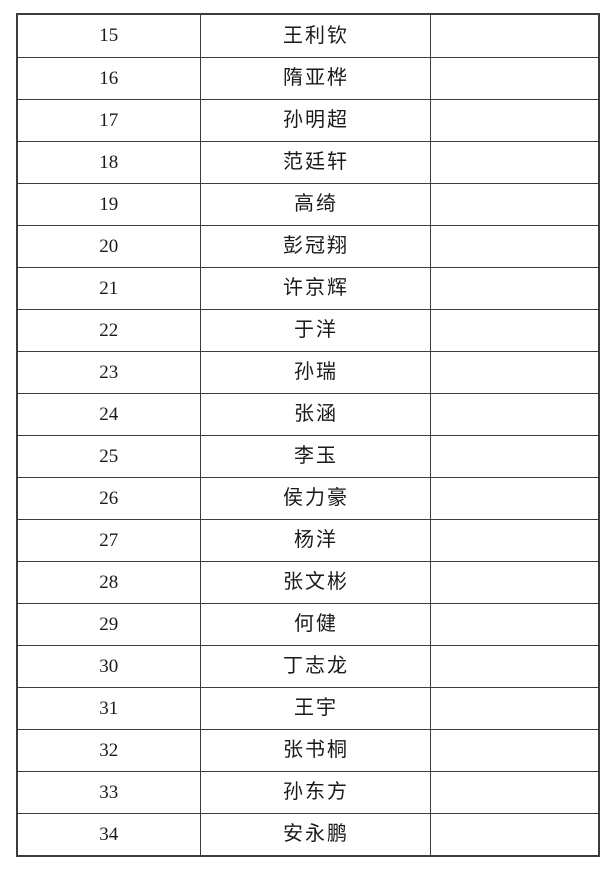 This screenshot has width=614, height=869. I want to click on name-cell: 侯力豪, so click(315, 498).